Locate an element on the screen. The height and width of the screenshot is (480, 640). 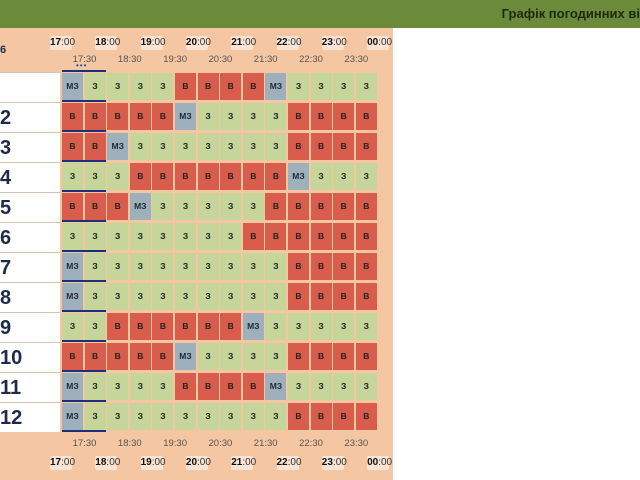
group-label: 3 is located at coordinates (30, 147).